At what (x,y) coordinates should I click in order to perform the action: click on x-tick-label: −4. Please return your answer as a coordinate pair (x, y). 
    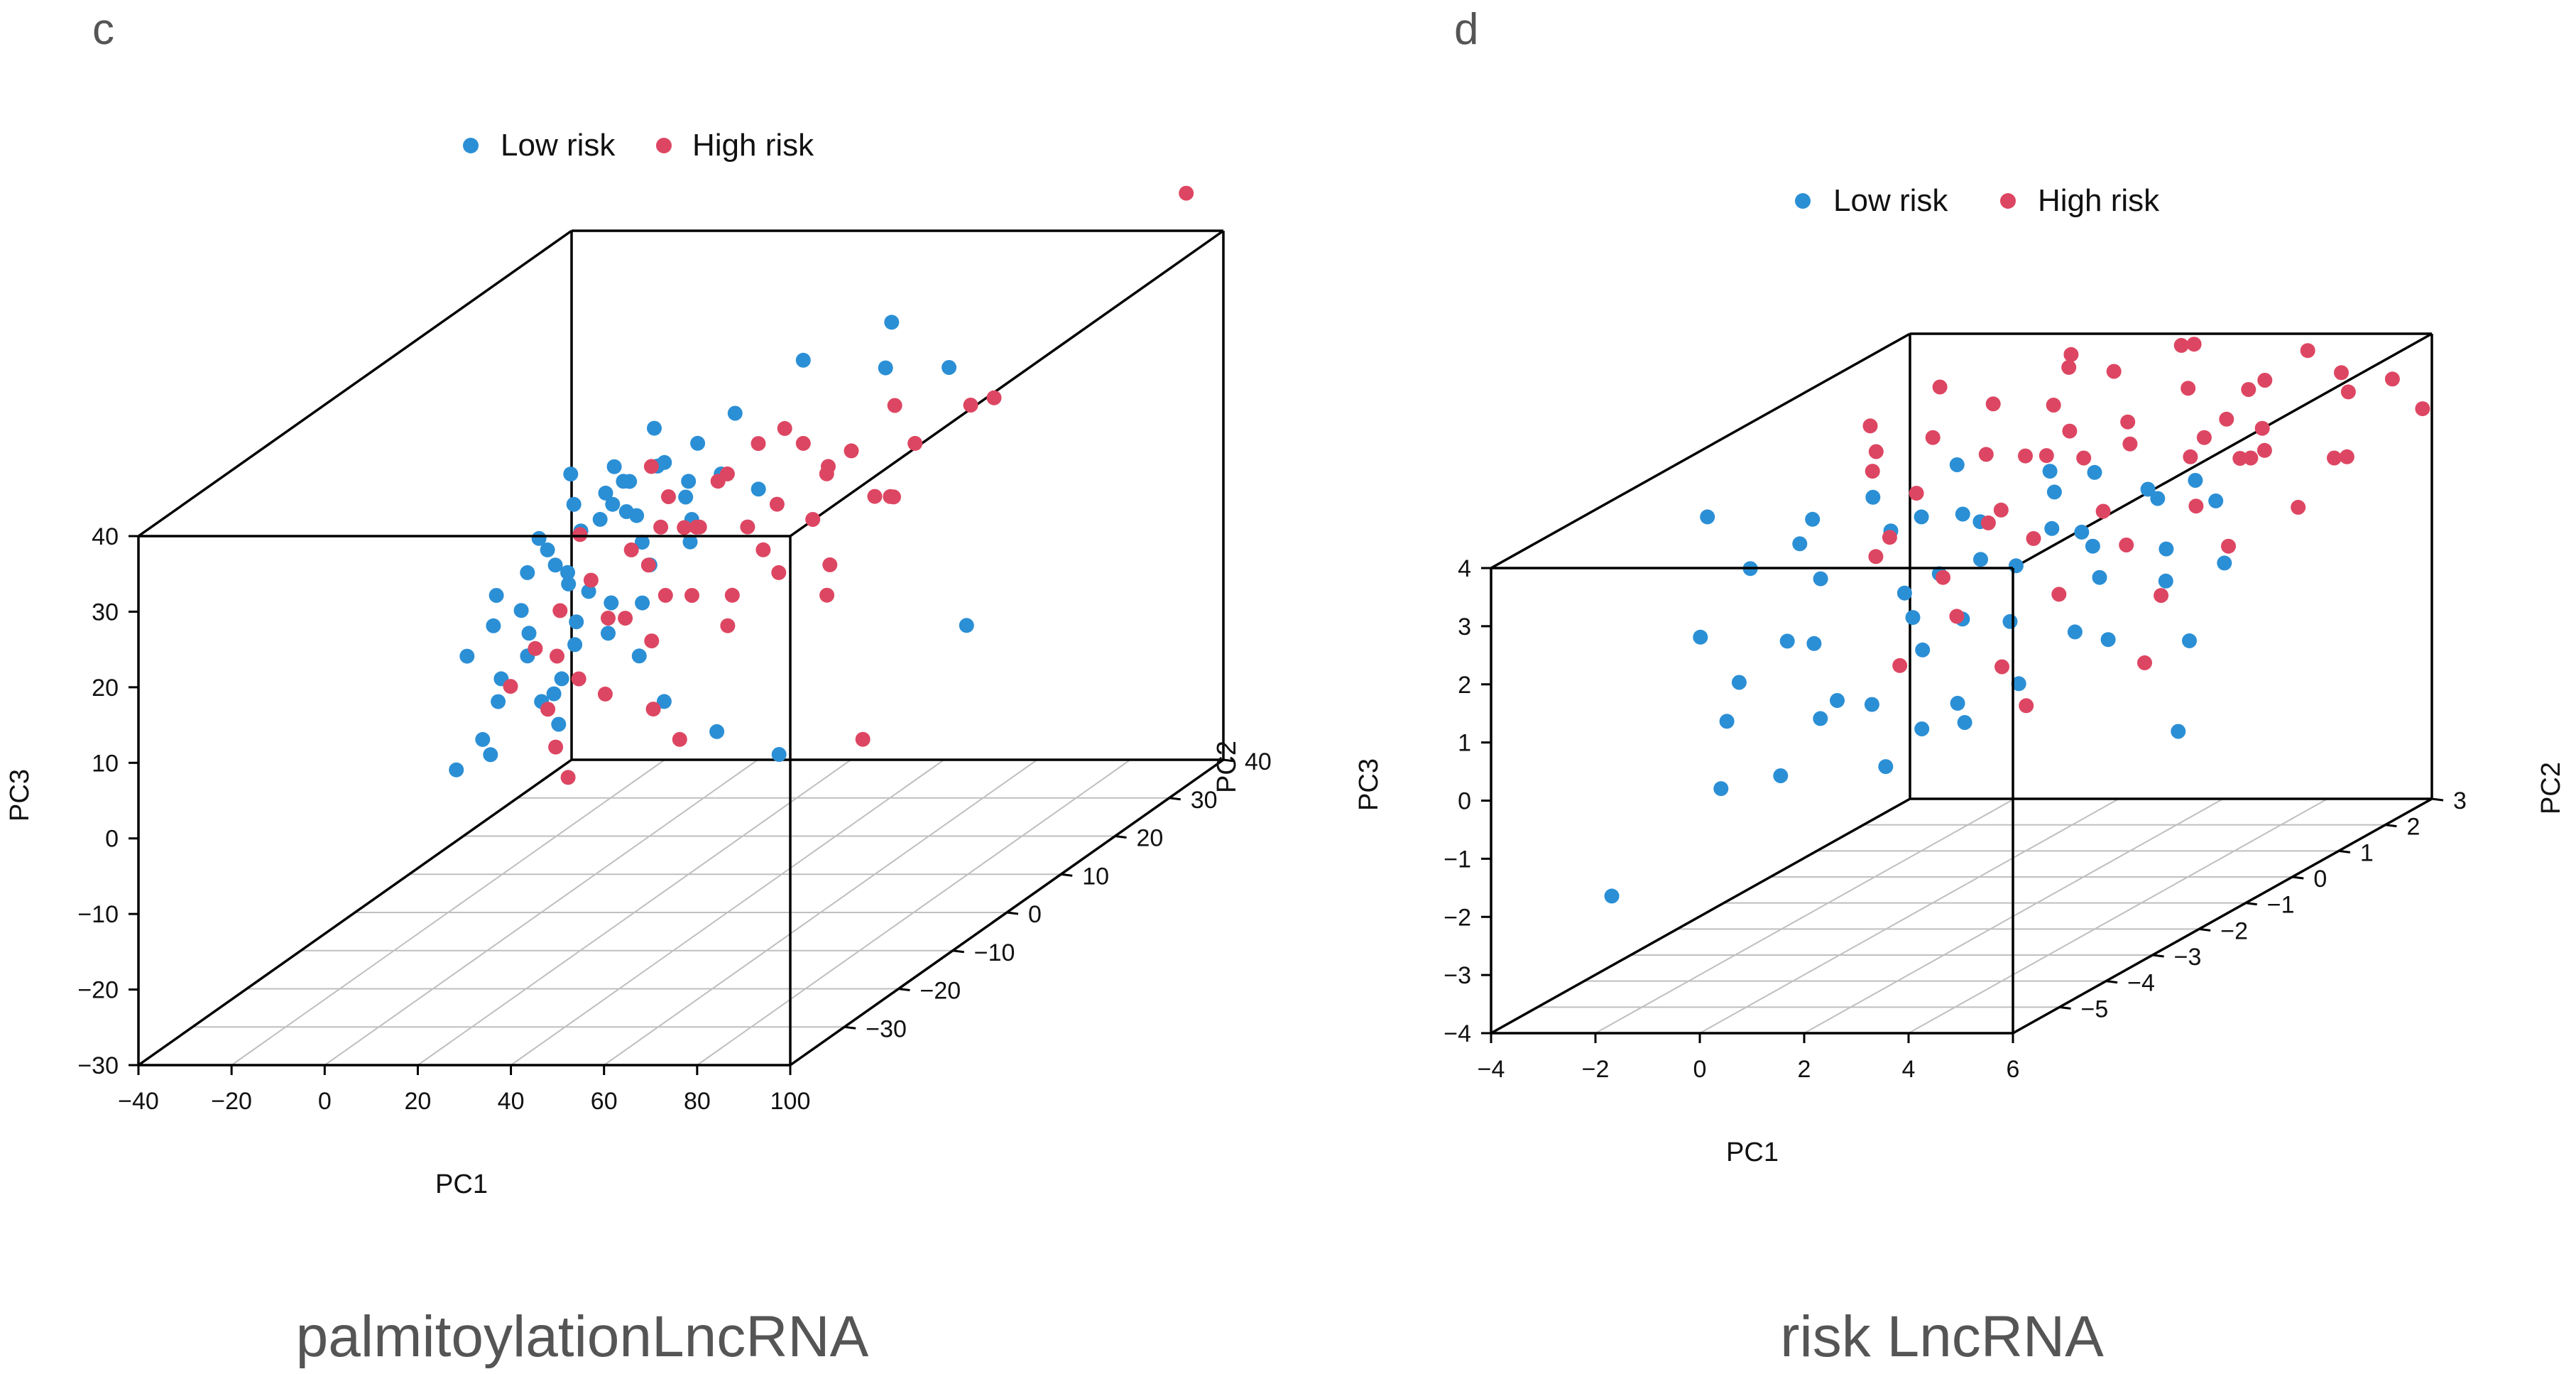
    Looking at the image, I should click on (1491, 1069).